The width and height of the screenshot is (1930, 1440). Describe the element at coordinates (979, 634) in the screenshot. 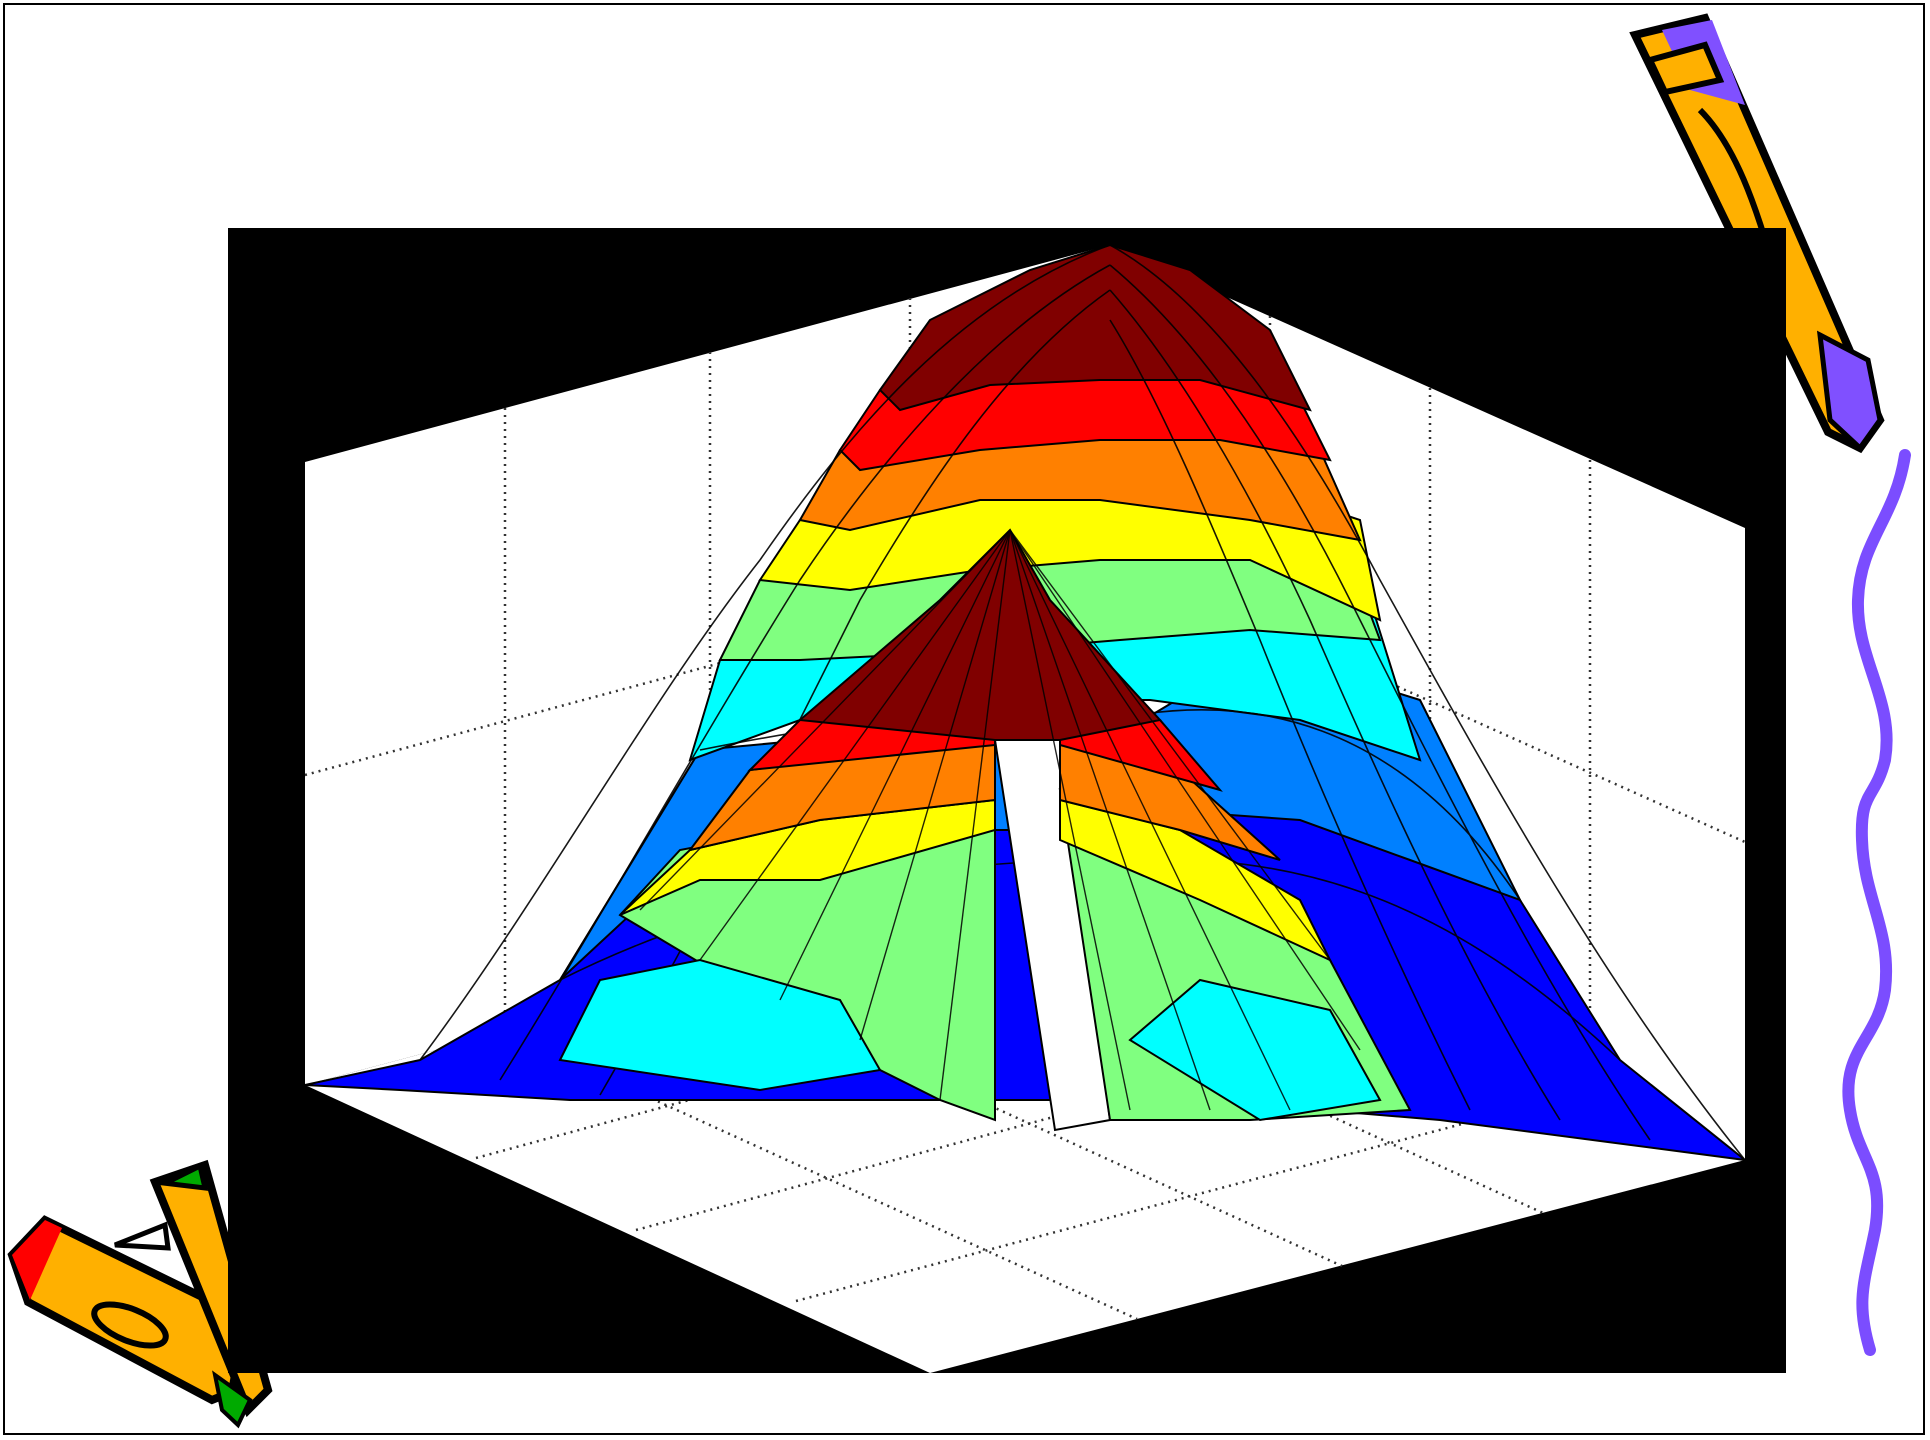

I see `inner-surface-darkred-cap` at that location.